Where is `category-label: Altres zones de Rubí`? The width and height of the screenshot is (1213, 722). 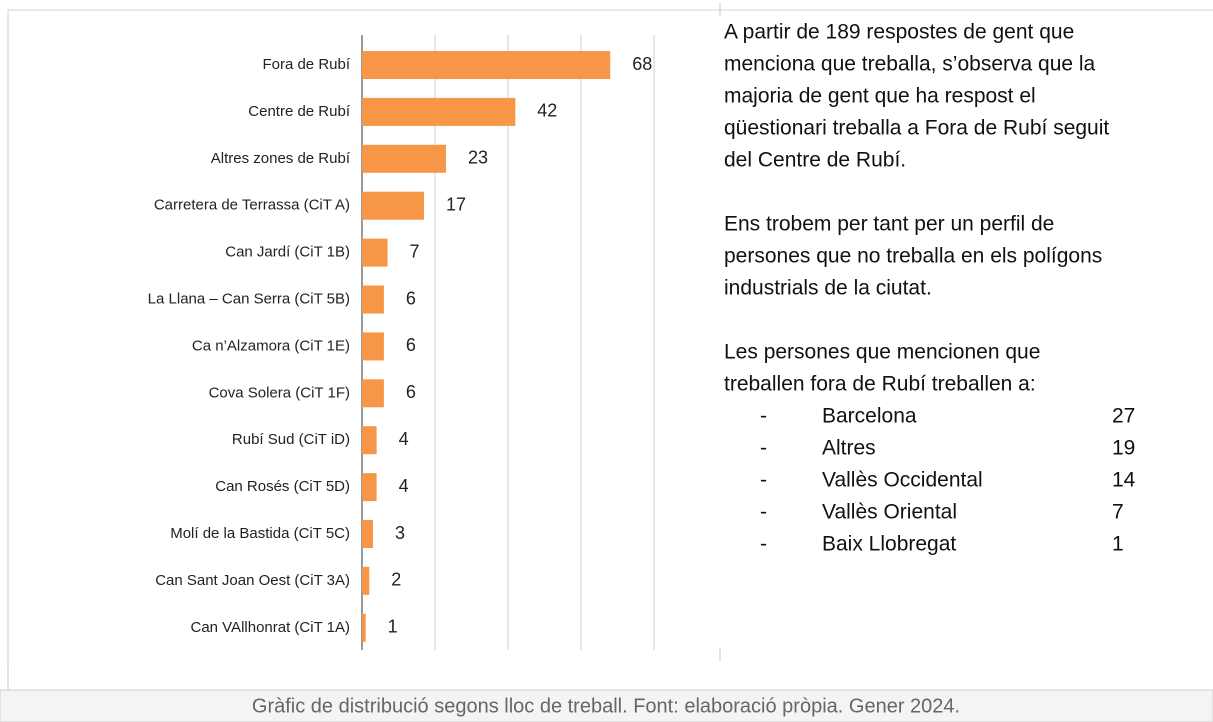 category-label: Altres zones de Rubí is located at coordinates (281, 158).